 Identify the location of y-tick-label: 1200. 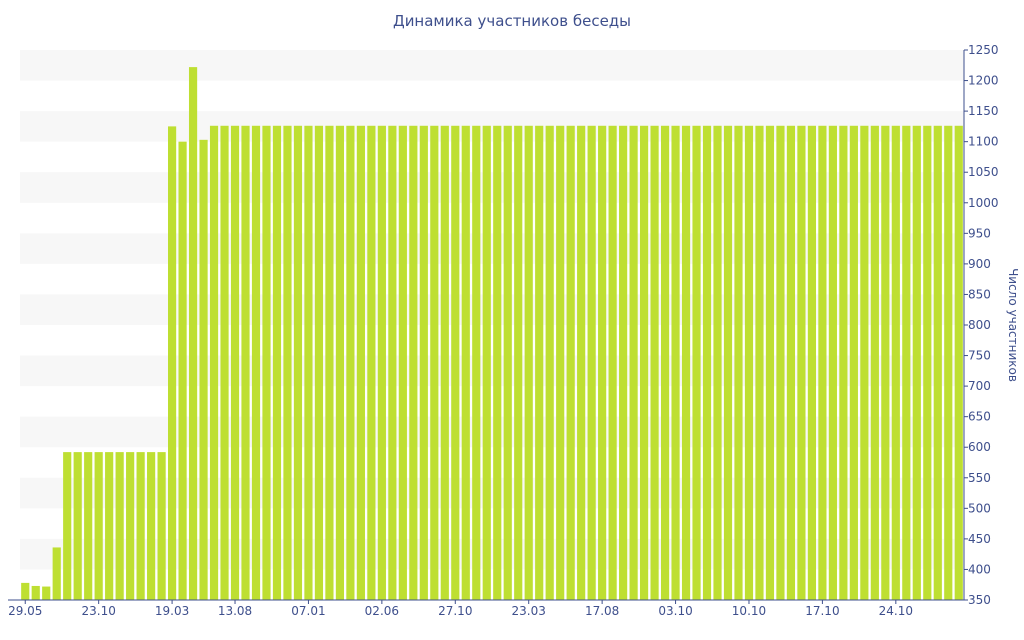
(983, 81).